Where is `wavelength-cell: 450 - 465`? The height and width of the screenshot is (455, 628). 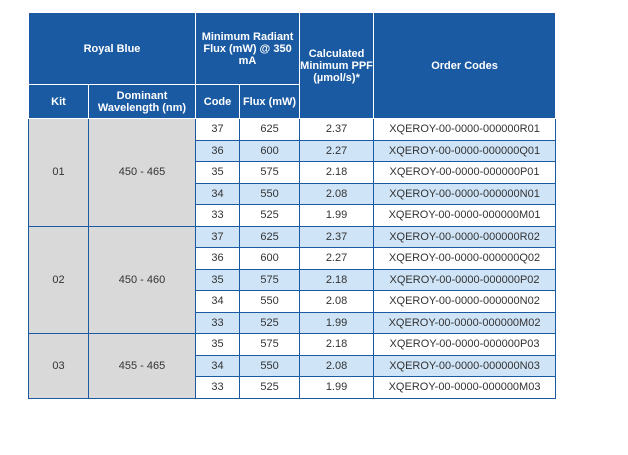
wavelength-cell: 450 - 465 is located at coordinates (142, 172).